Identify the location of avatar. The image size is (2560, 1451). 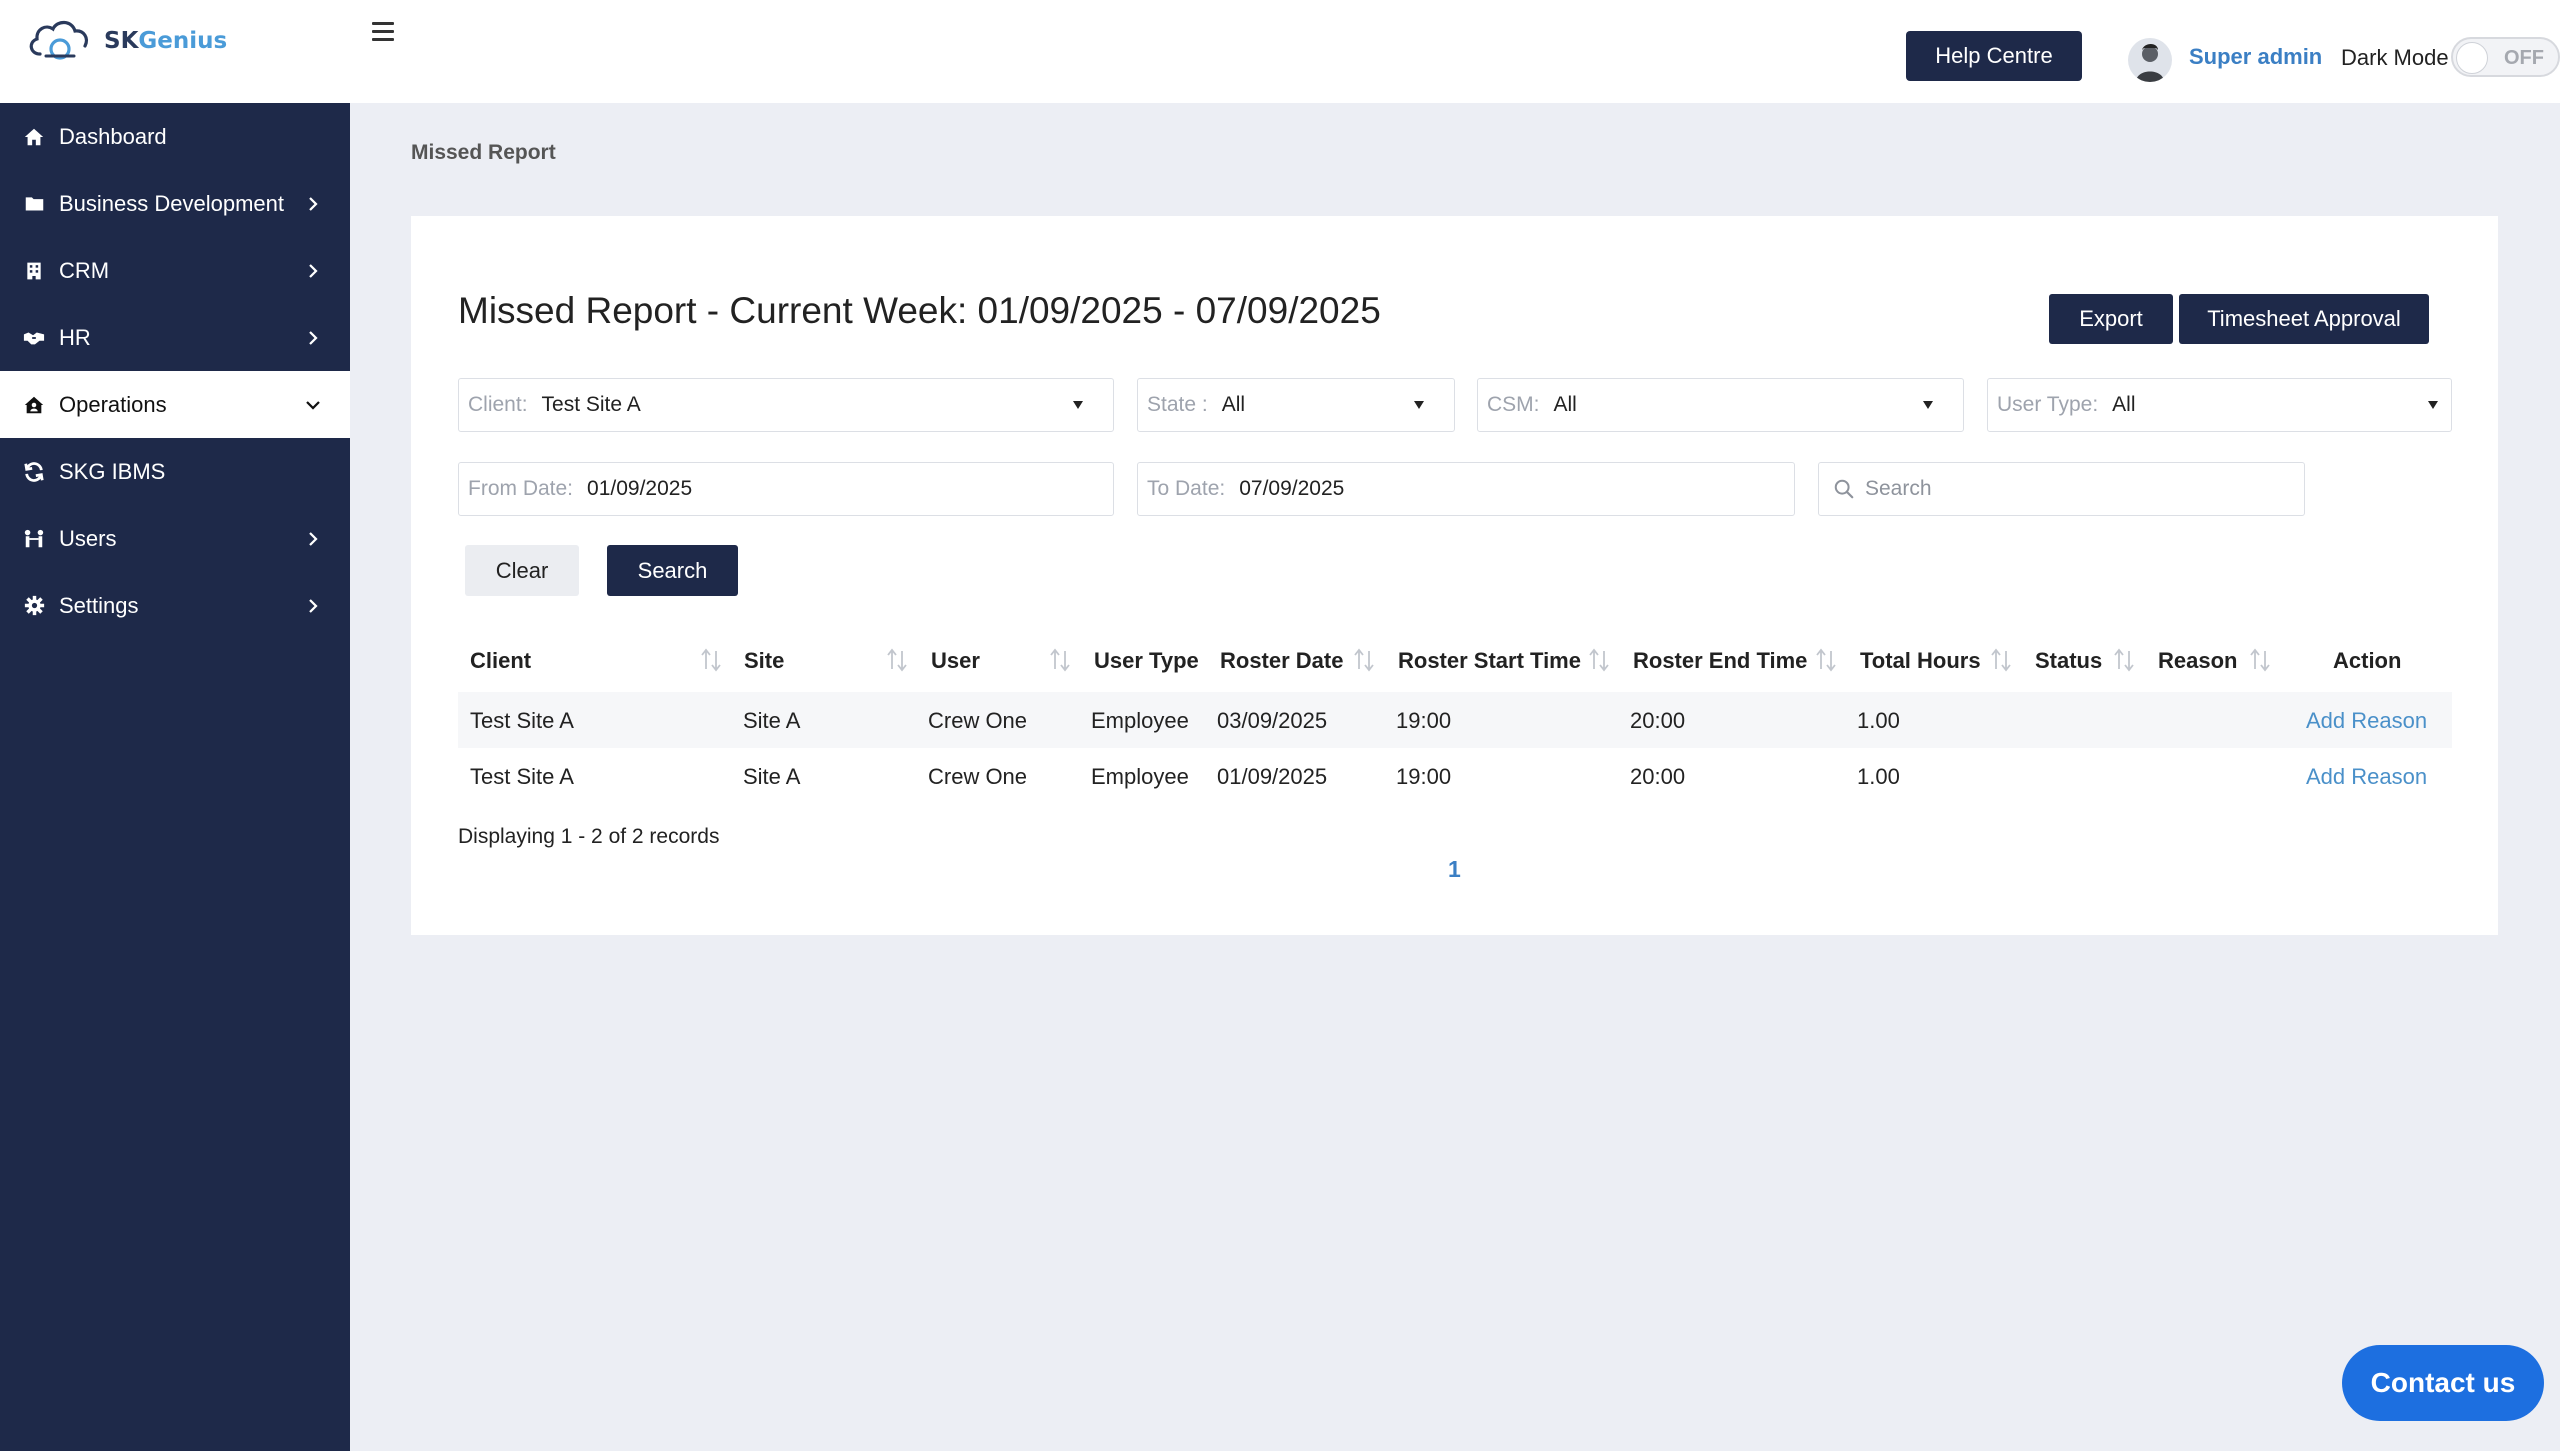
(2150, 60).